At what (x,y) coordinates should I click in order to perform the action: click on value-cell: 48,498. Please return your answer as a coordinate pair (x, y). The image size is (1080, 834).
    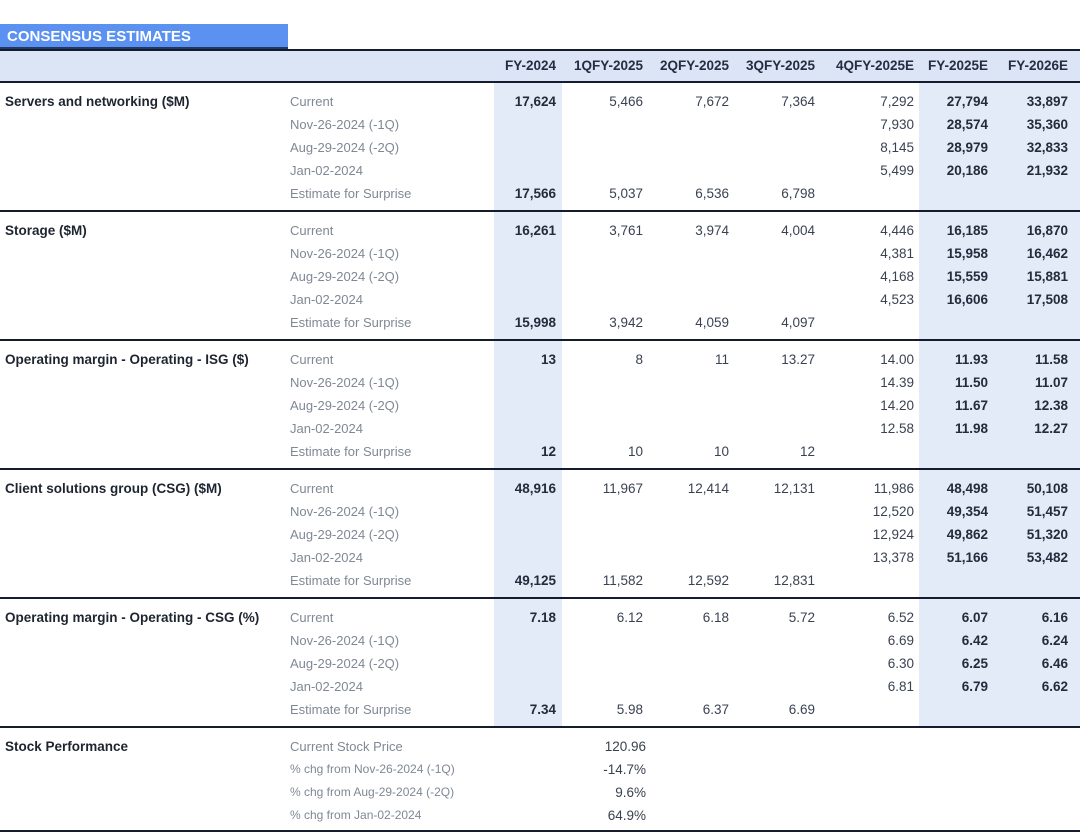
    Looking at the image, I should click on (967, 488).